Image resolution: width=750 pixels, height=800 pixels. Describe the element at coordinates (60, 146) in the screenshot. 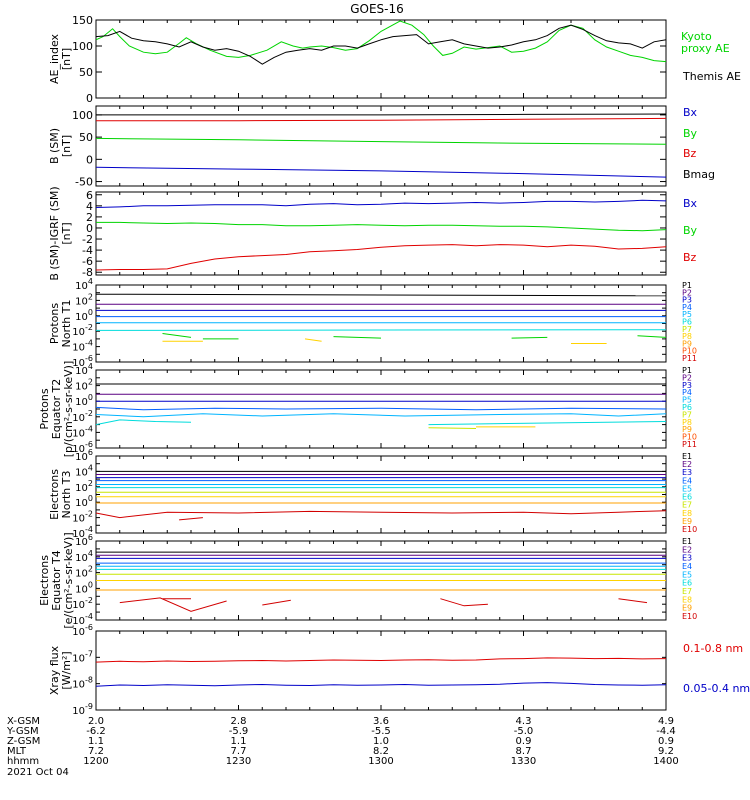

I see `y-axis-label: B (SM)[nT]` at that location.